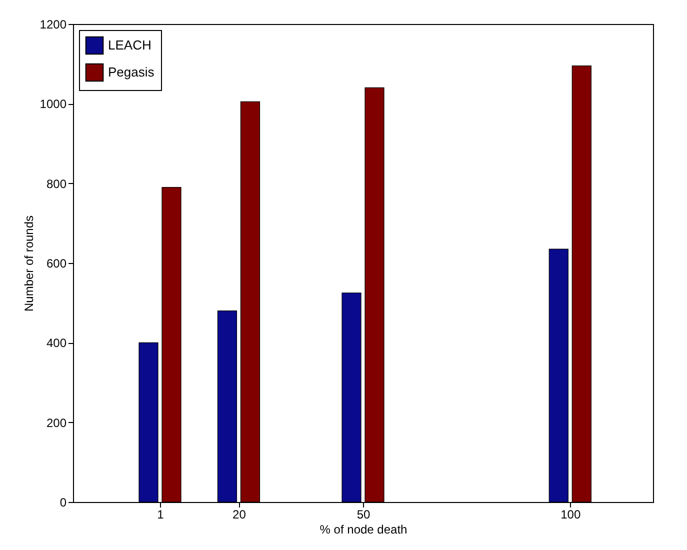  I want to click on y-tick-label: 400, so click(56, 343).